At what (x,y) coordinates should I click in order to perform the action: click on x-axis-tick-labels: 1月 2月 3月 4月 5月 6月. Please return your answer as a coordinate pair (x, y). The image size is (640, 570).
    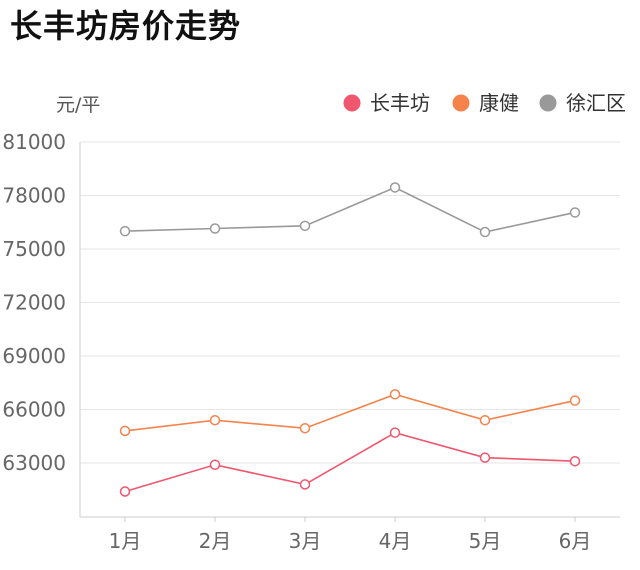
    Looking at the image, I should click on (350, 535).